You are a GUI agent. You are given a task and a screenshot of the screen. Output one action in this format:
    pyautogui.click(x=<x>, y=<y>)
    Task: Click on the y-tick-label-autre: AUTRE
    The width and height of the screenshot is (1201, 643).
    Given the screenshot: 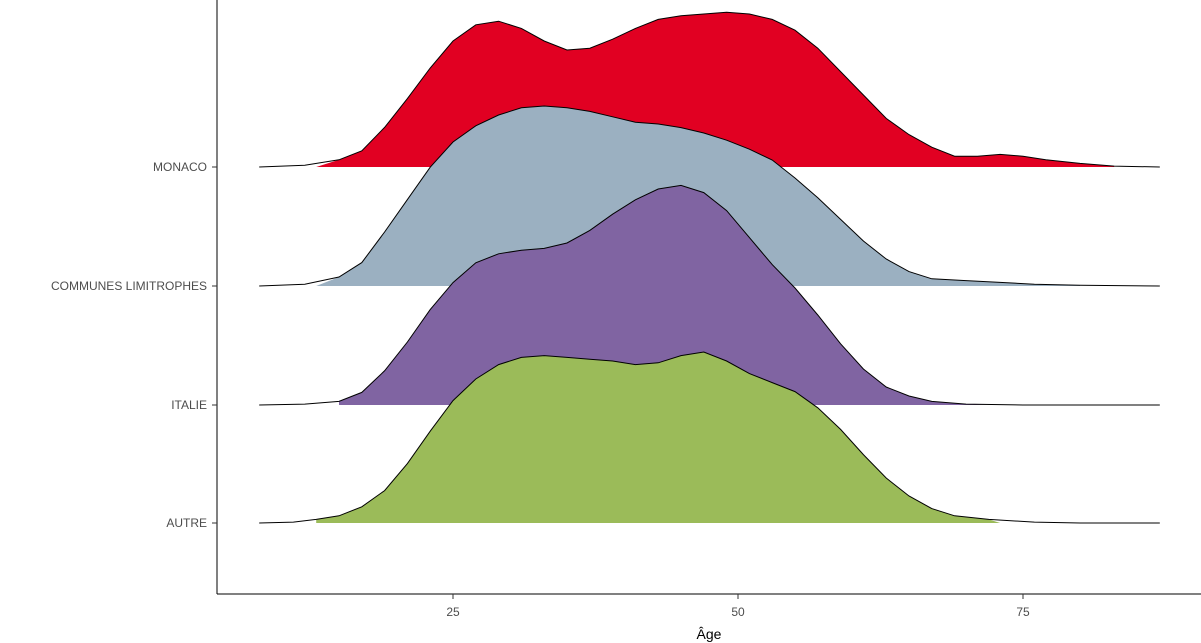 What is the action you would take?
    pyautogui.click(x=186, y=523)
    